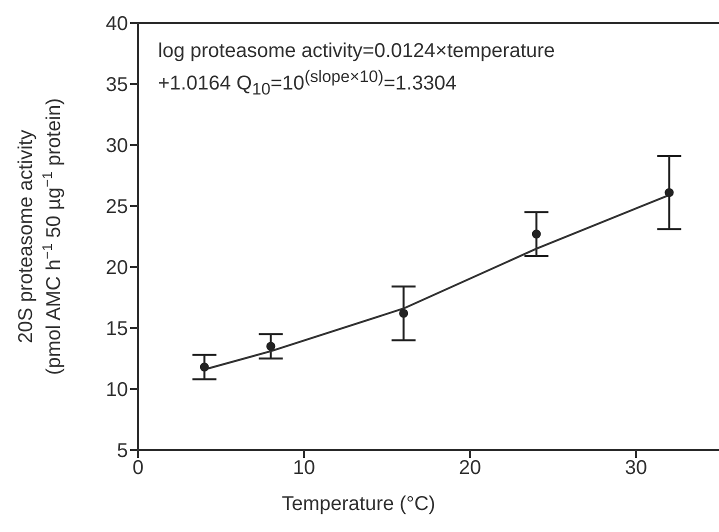 The width and height of the screenshot is (719, 532). What do you see at coordinates (356, 51) in the screenshot?
I see `annotation: log proteasome activity=0.0124×temperature` at bounding box center [356, 51].